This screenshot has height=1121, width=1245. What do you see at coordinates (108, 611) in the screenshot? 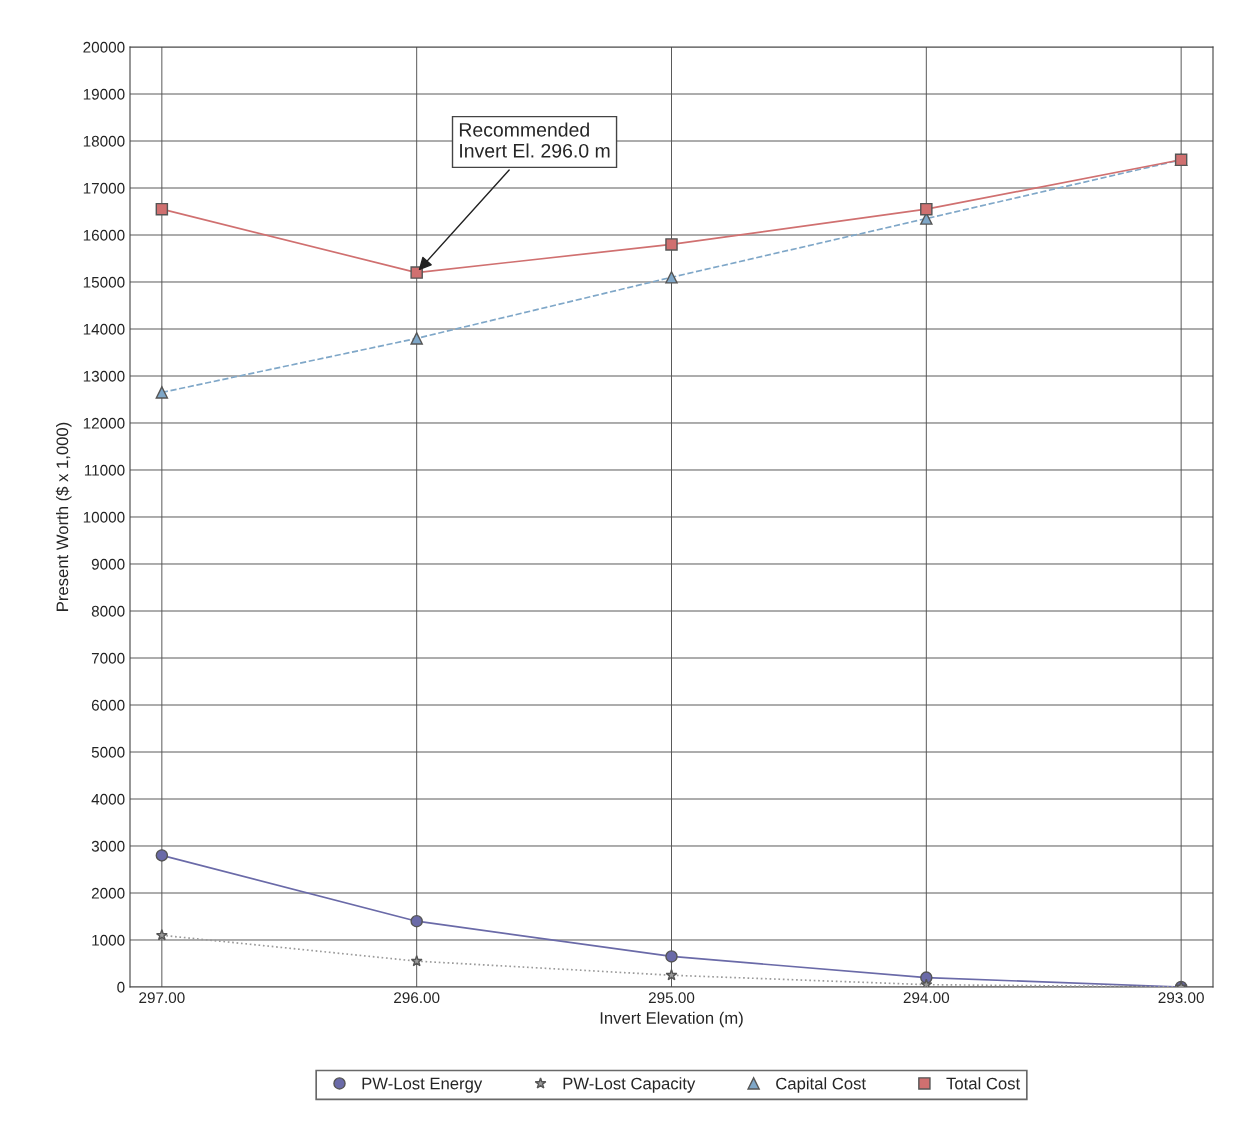
I see `y-tick-label: 8000` at bounding box center [108, 611].